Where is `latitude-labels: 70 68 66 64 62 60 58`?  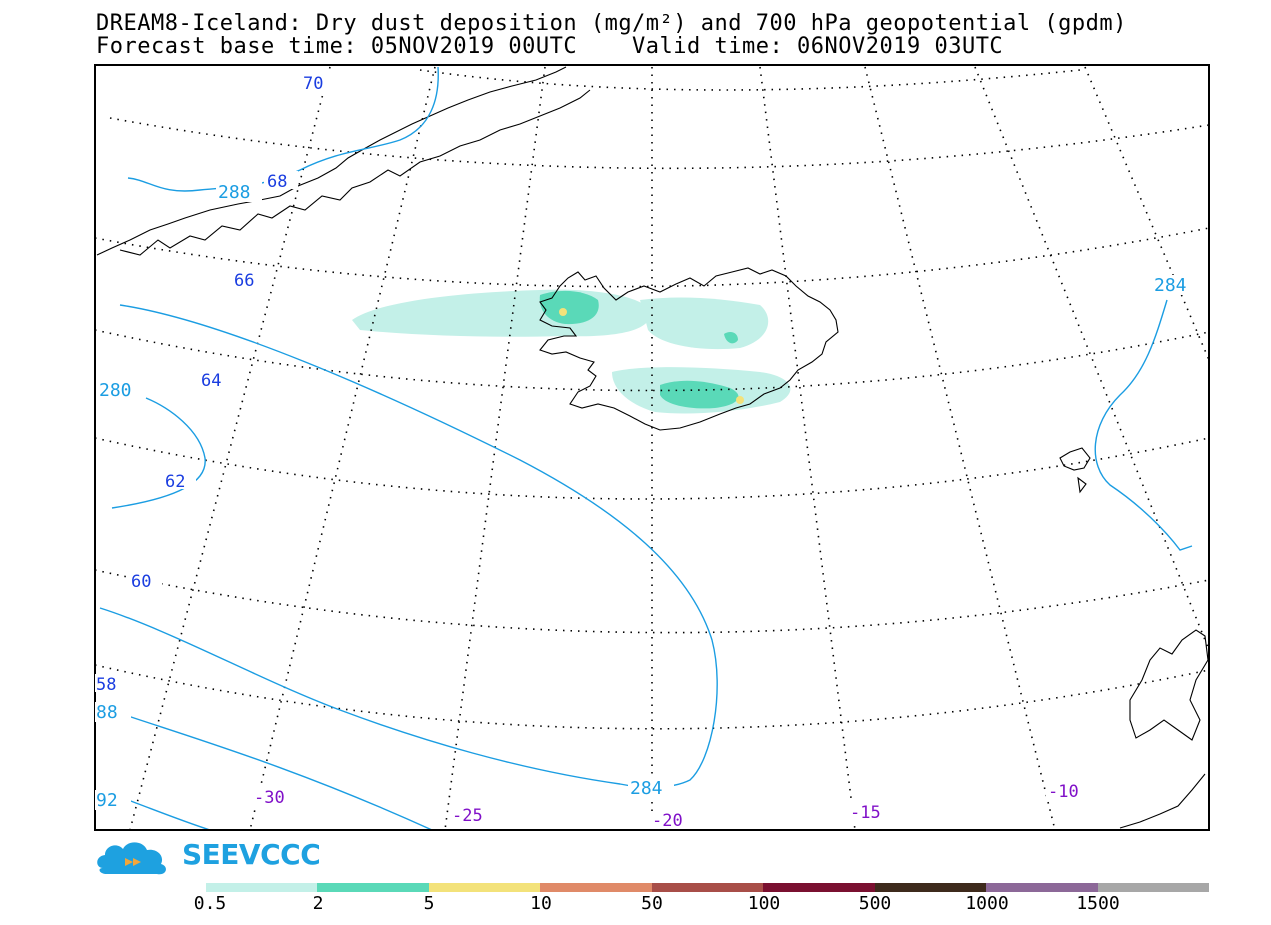 latitude-labels: 70 68 66 64 62 60 58 is located at coordinates (214, 384).